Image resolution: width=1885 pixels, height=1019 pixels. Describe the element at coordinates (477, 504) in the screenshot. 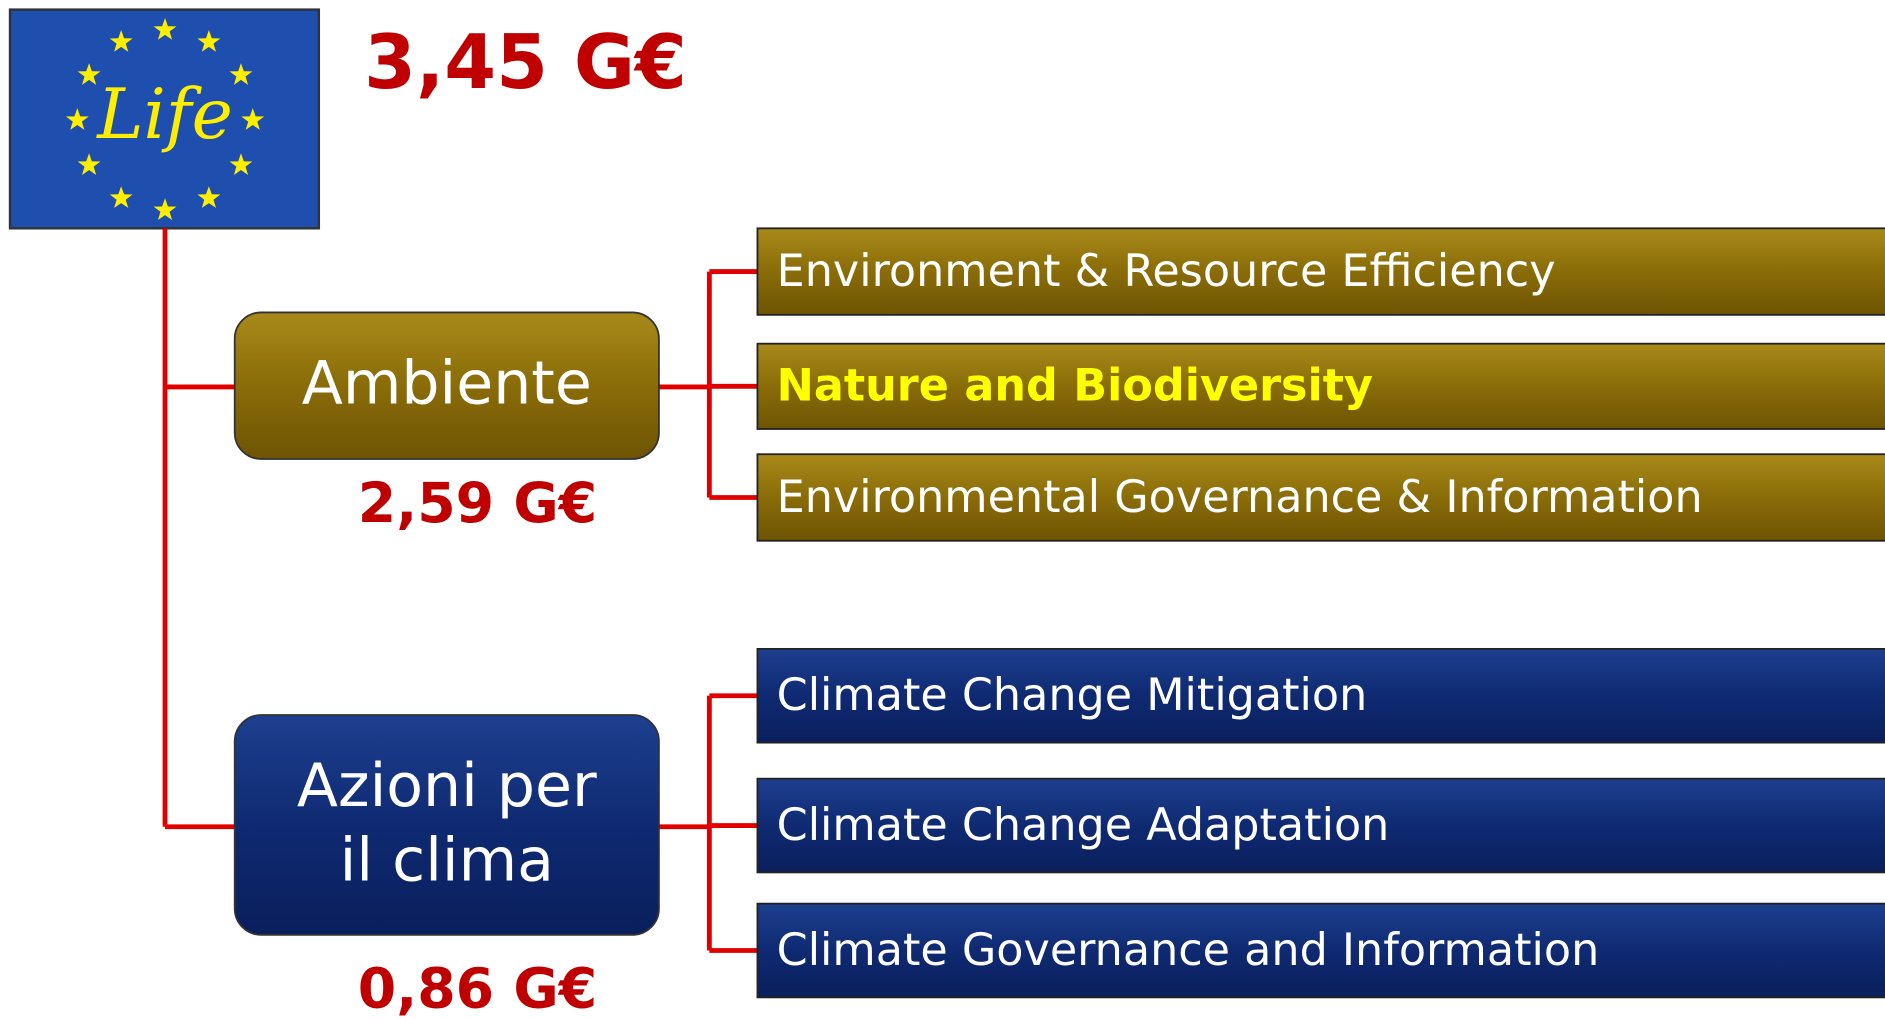

I see `branch-amount: 2,59 G€` at that location.